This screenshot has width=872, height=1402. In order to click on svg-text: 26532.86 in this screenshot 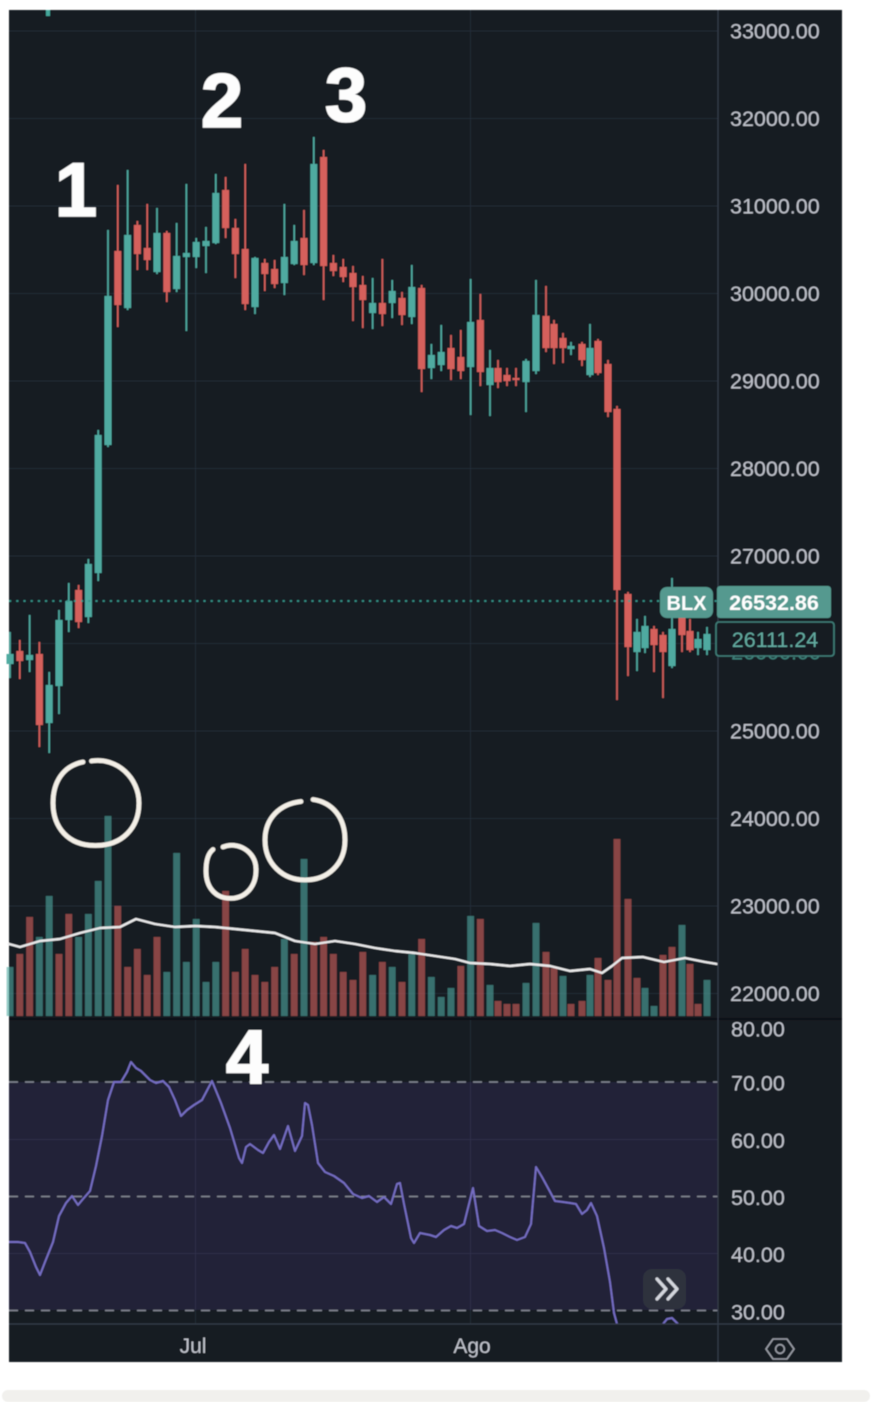, I will do `click(774, 603)`.